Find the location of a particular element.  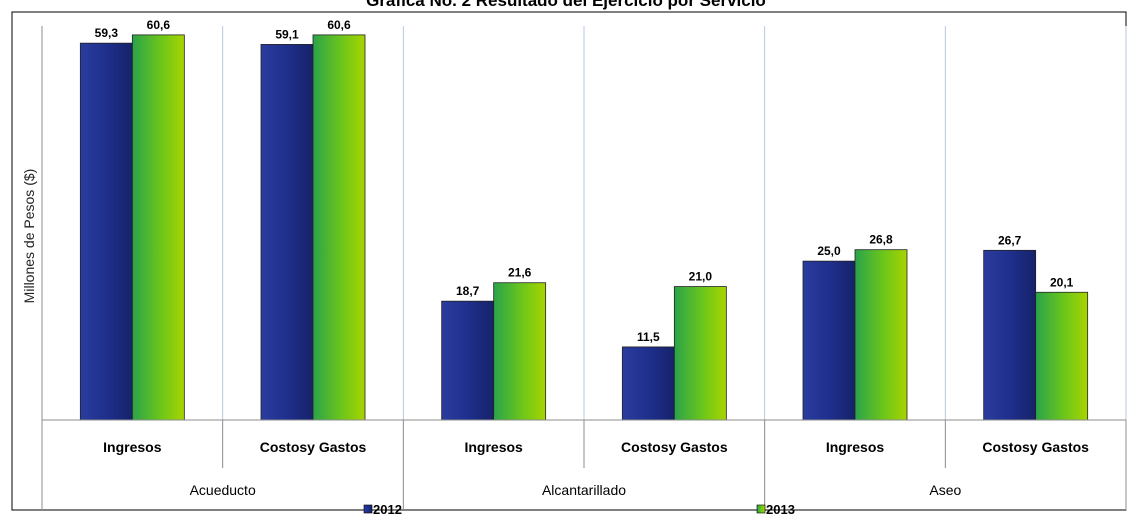

value-label-2013-4: 26,8 is located at coordinates (881, 240).